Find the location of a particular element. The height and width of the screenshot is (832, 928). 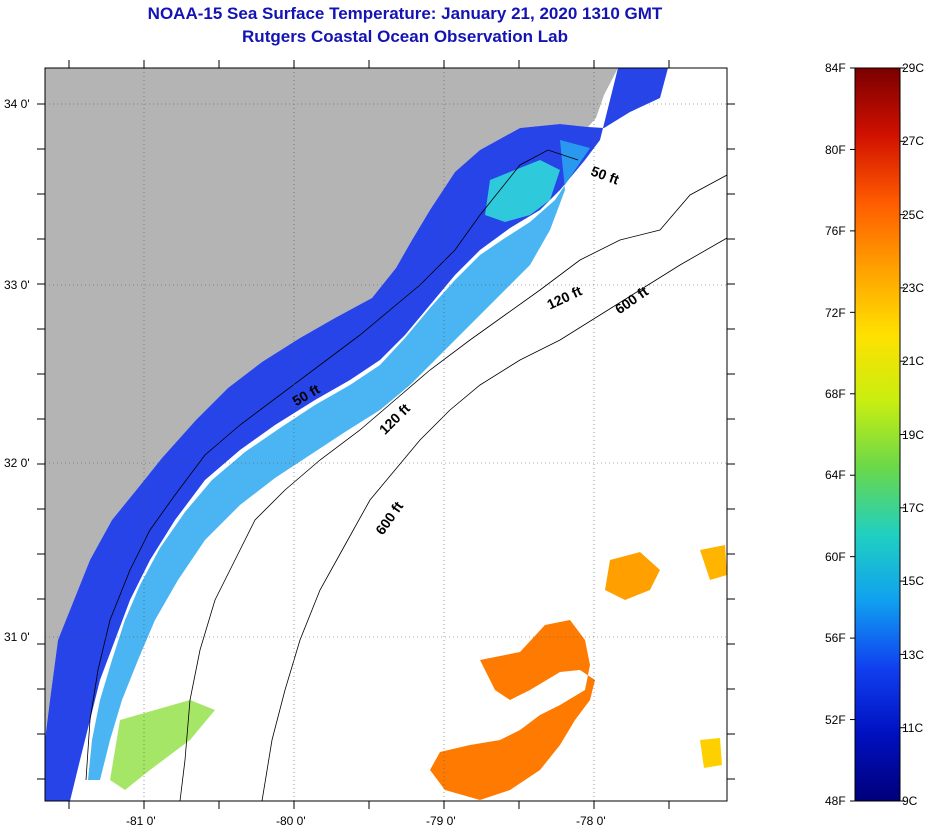

map-subtitle: Rutgers Coastal Ocean Observation Lab is located at coordinates (405, 36).